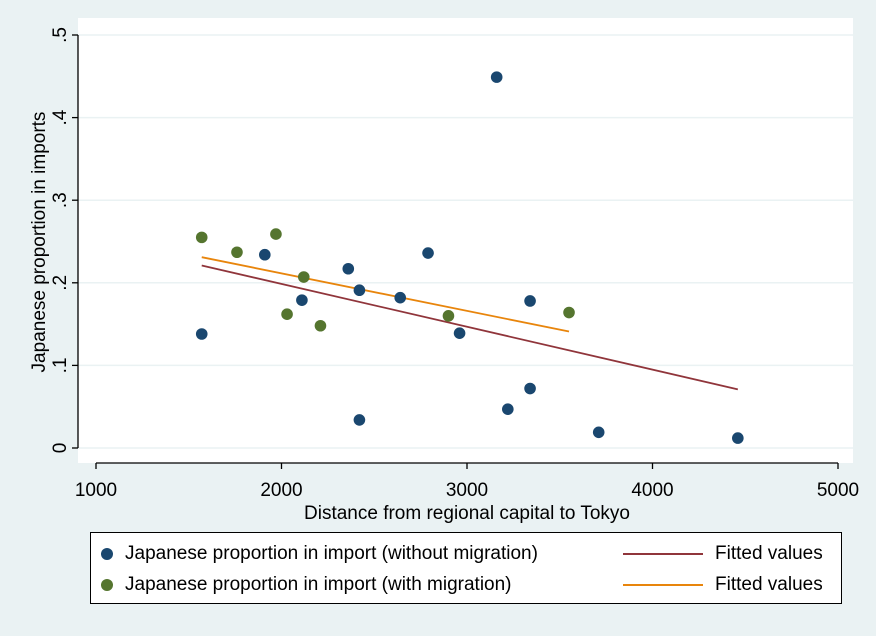  What do you see at coordinates (60, 117) in the screenshot?
I see `y-tick-label-4: .4` at bounding box center [60, 117].